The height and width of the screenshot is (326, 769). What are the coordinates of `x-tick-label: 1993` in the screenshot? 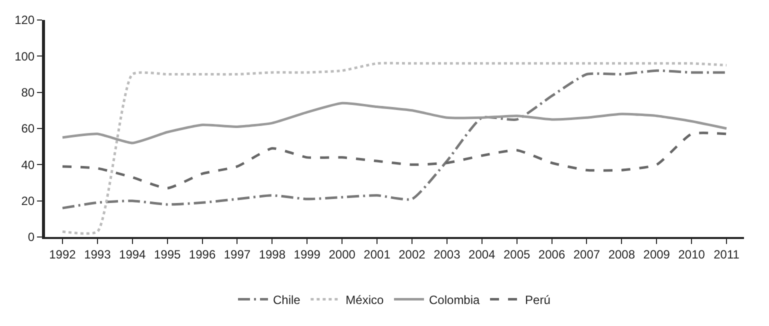 It's located at (98, 254).